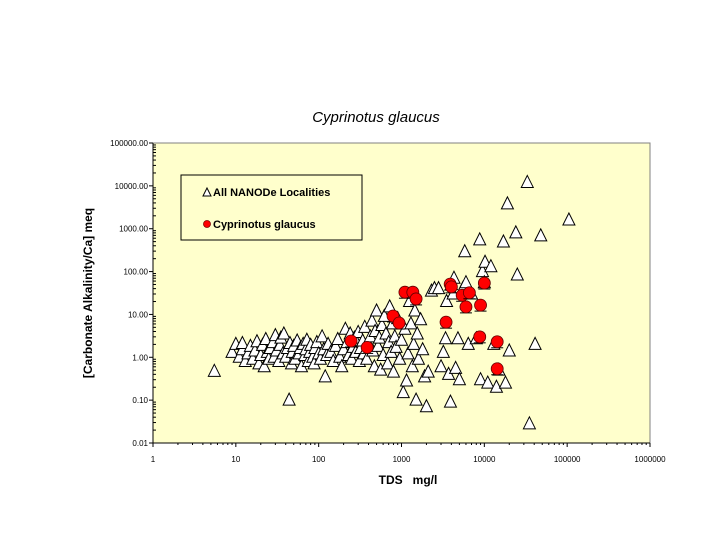  Describe the element at coordinates (207, 191) in the screenshot. I see `legend-triangle-icon` at that location.